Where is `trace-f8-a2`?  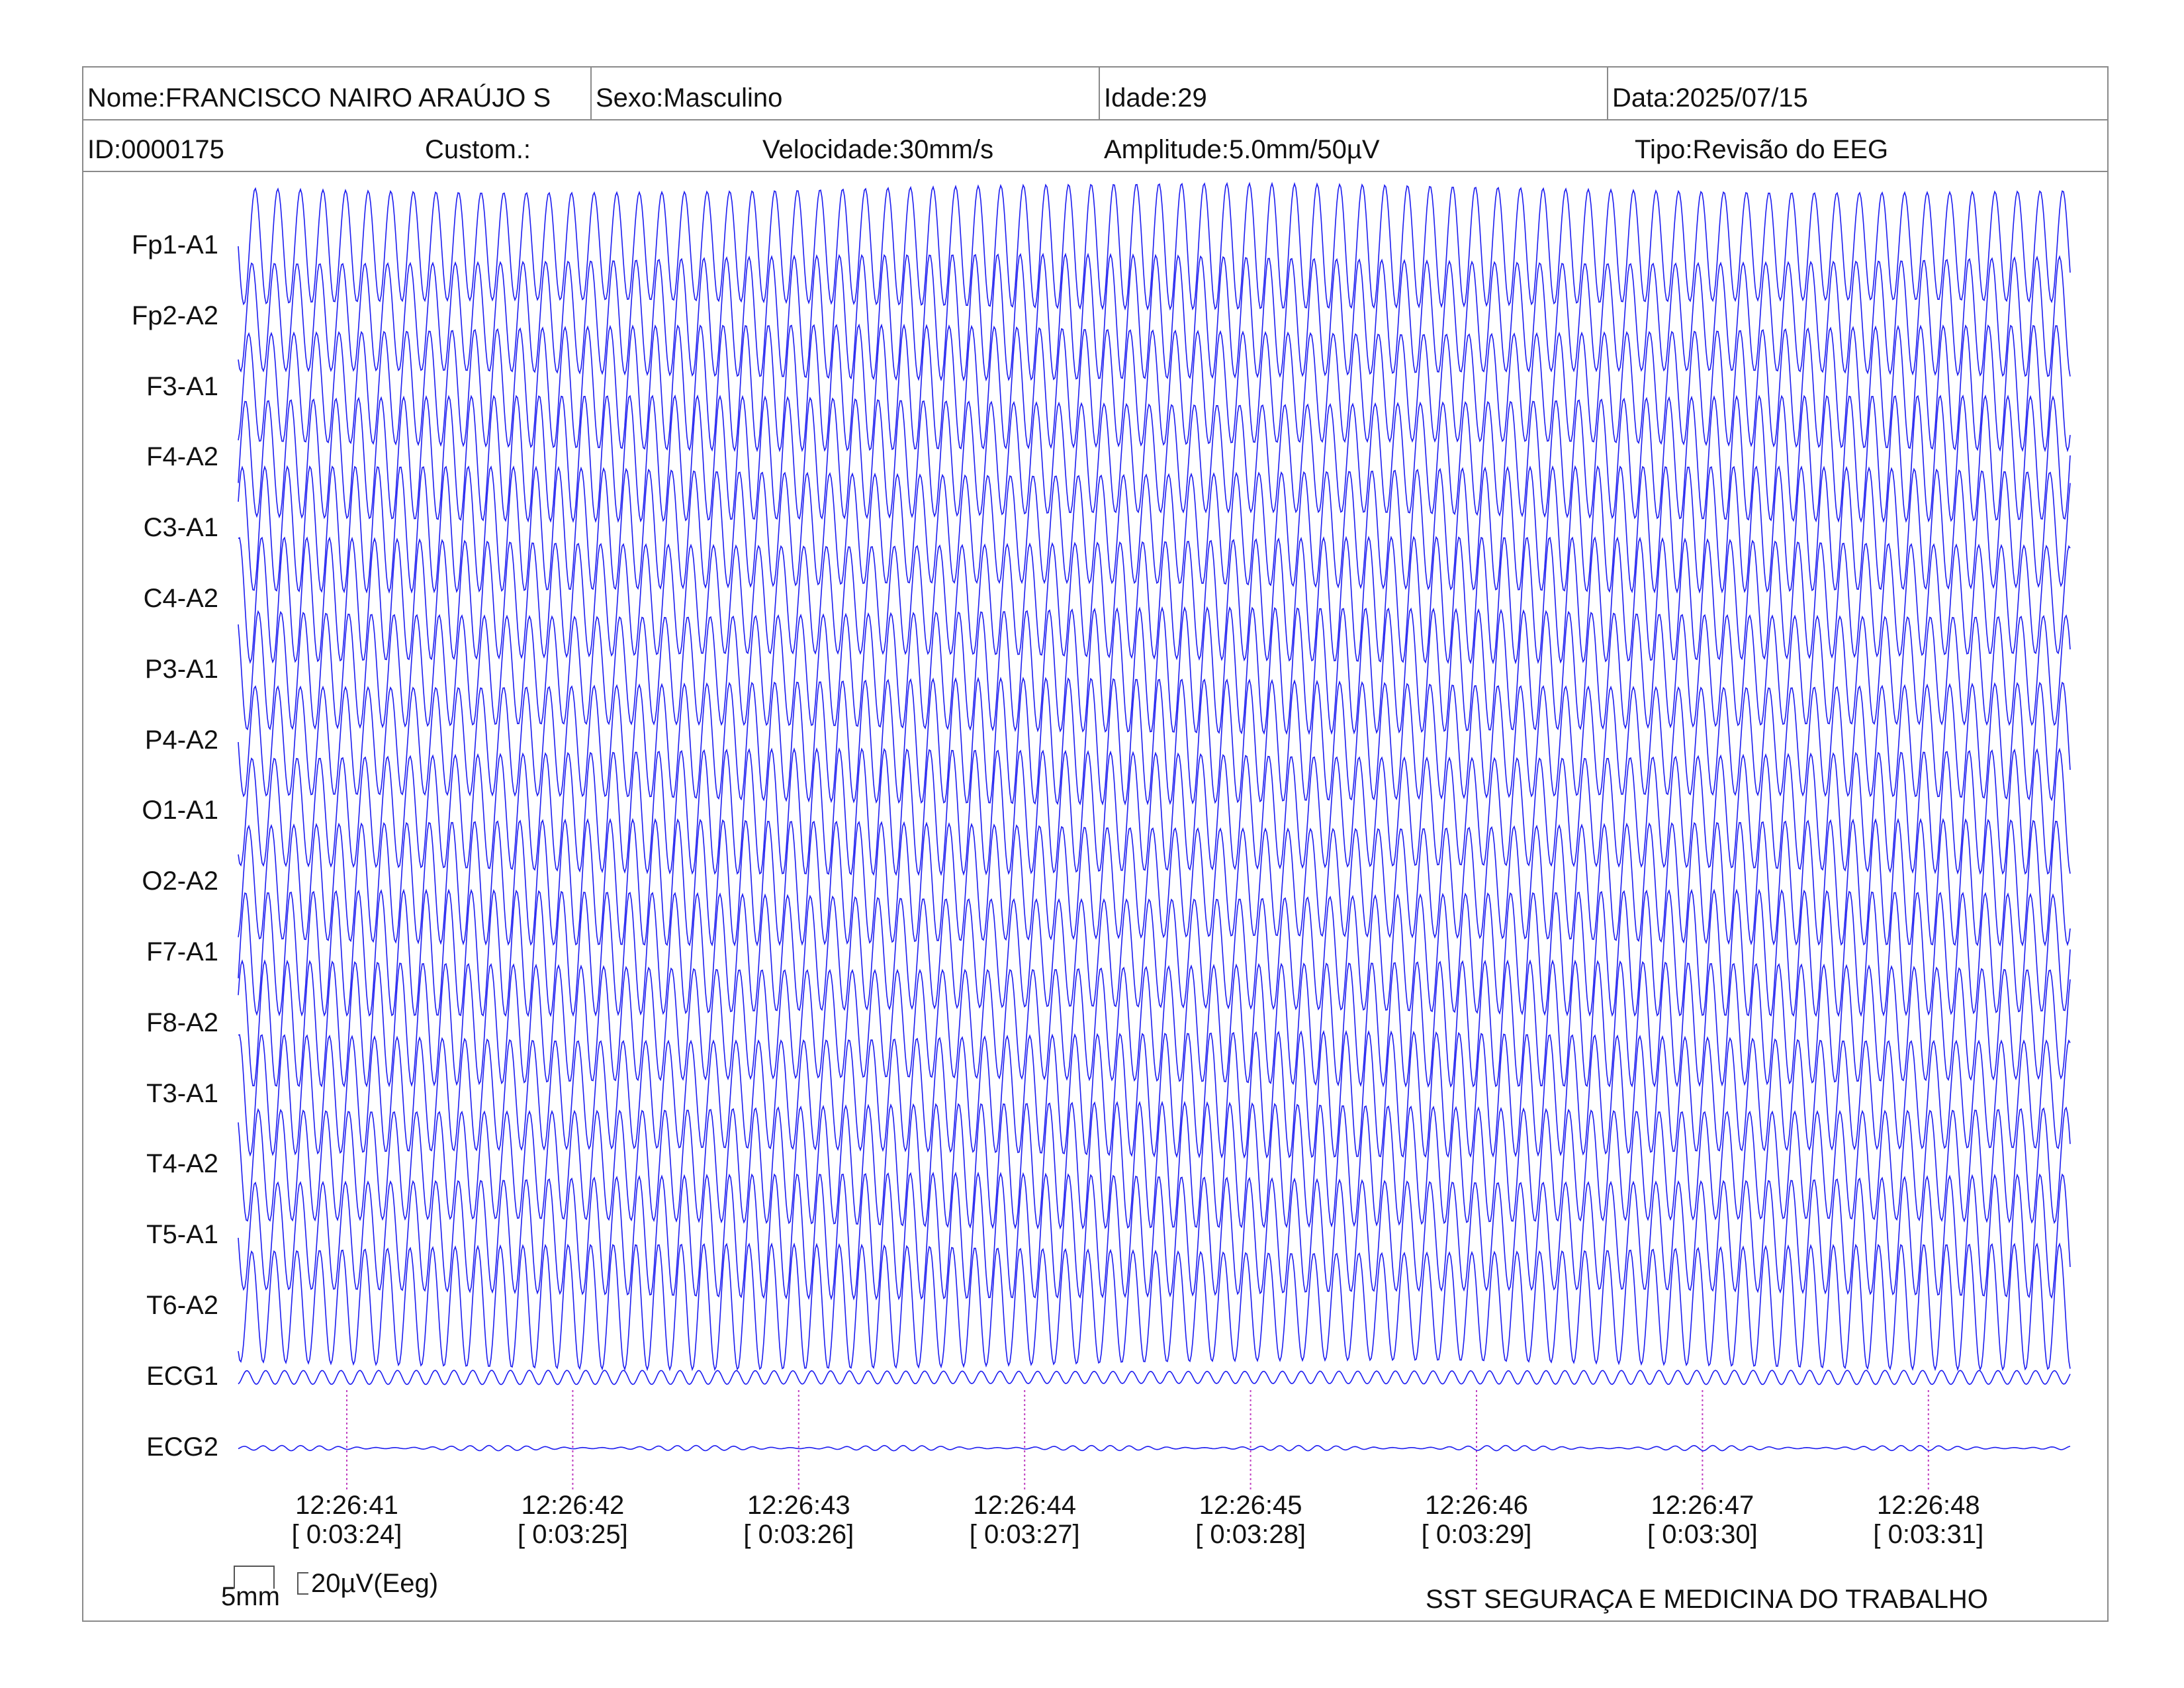 trace-f8-a2 is located at coordinates (1154, 1023).